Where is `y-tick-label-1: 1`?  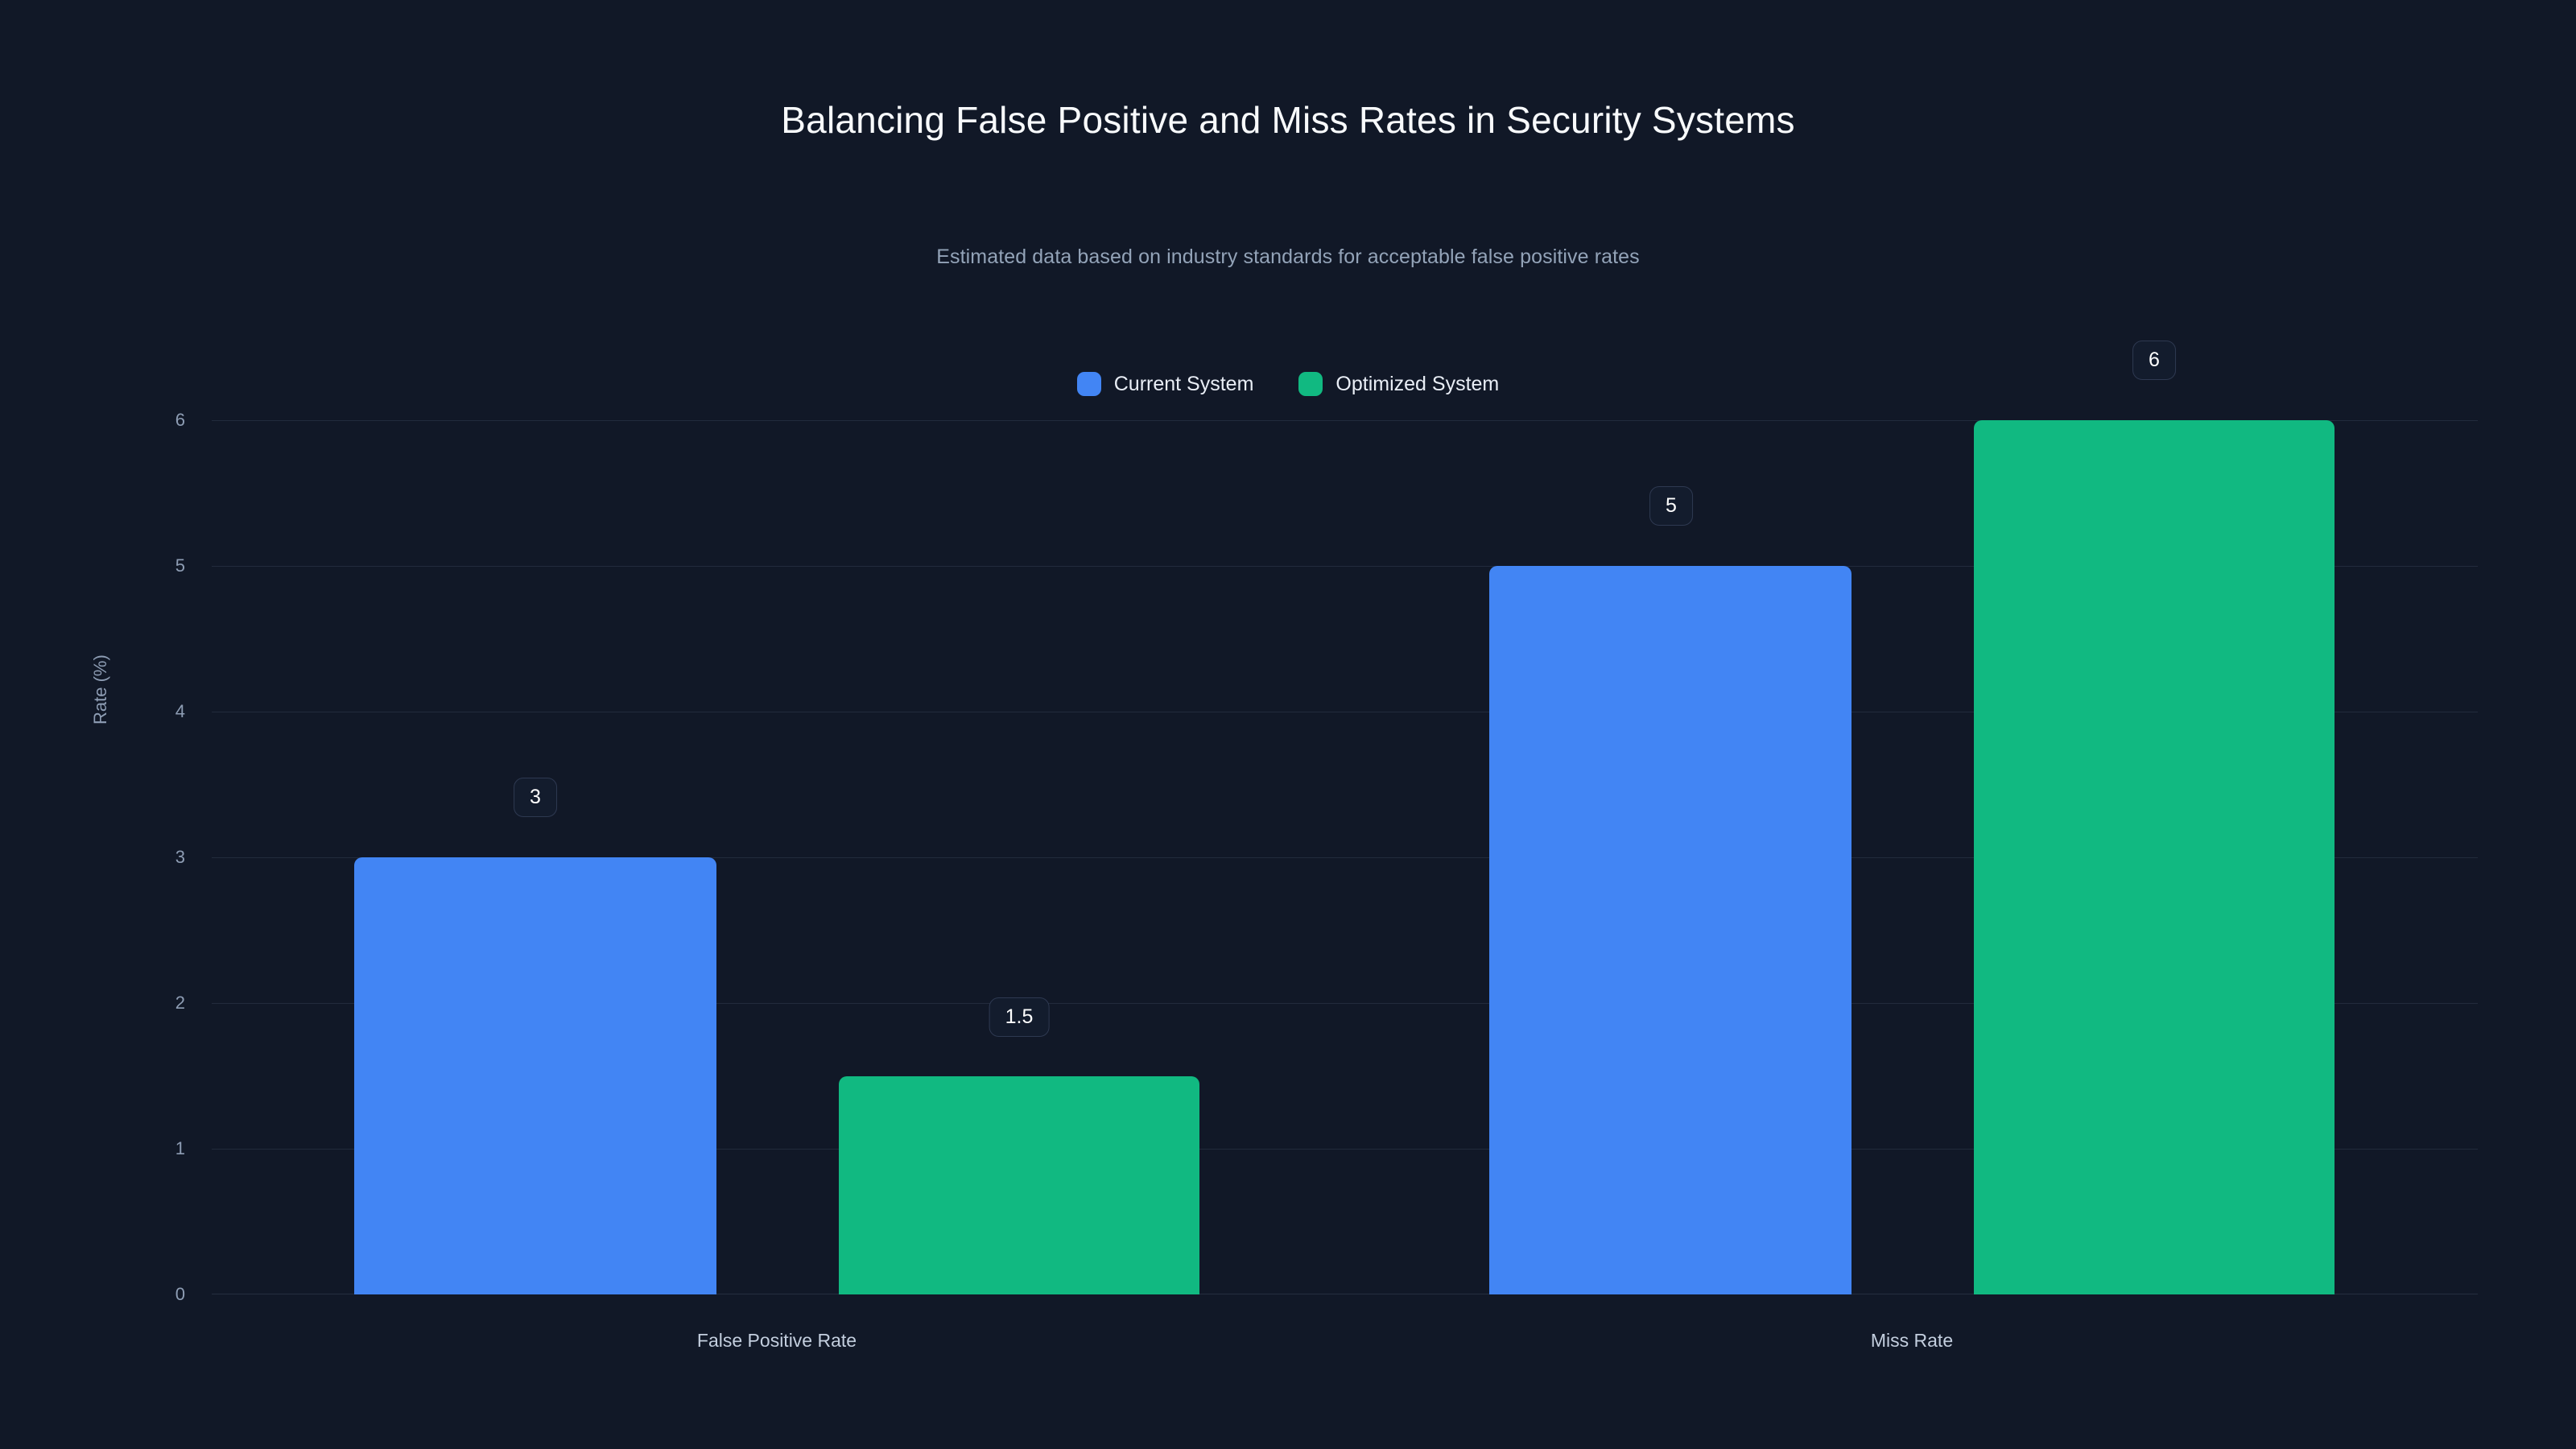 y-tick-label-1: 1 is located at coordinates (180, 1148).